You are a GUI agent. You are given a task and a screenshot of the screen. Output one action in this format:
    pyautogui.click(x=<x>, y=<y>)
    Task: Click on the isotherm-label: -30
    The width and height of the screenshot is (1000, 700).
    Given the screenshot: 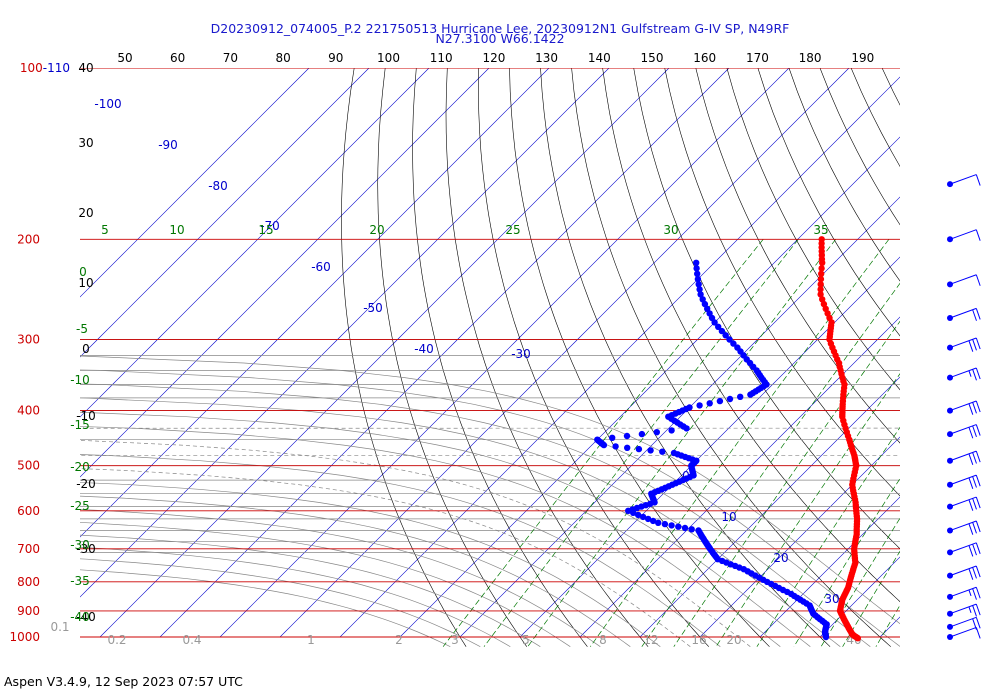 What is the action you would take?
    pyautogui.click(x=521, y=354)
    